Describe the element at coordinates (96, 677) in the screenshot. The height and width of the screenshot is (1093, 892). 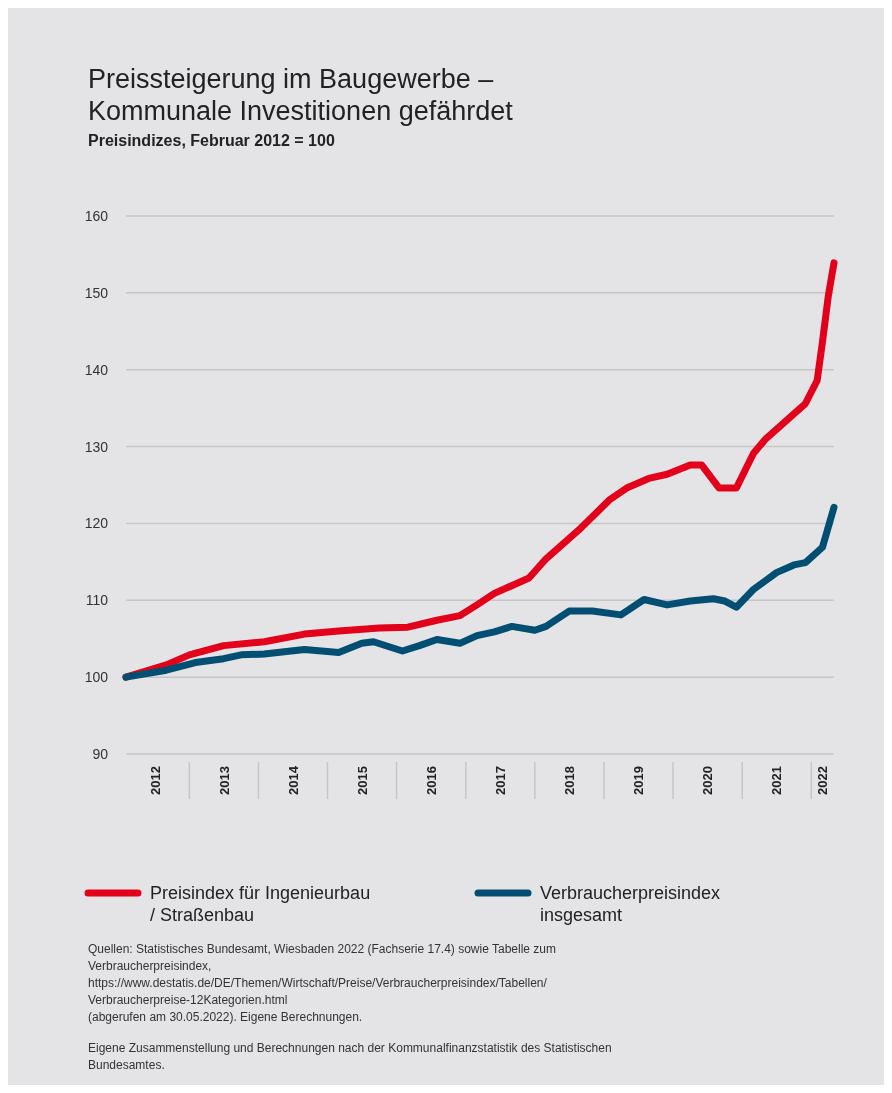
I see `y-tick-label: 100` at that location.